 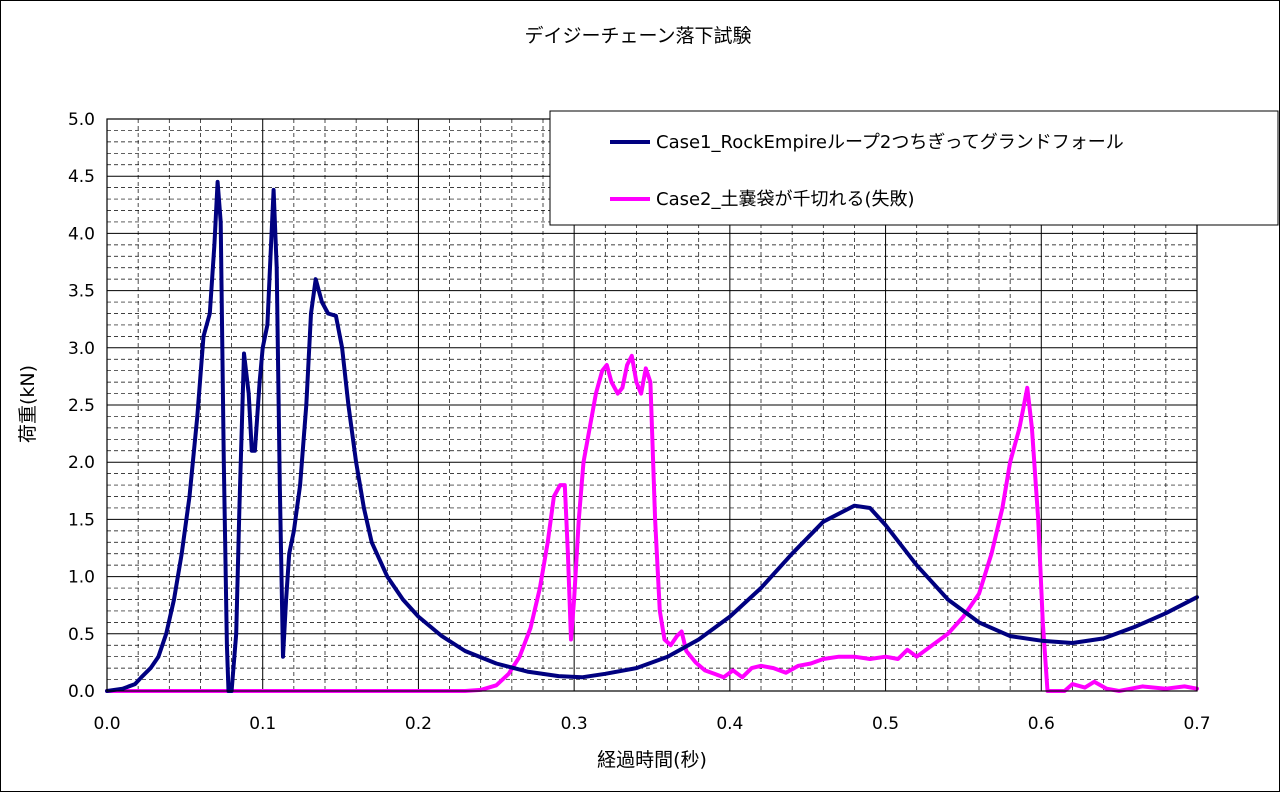 I want to click on legend-label-case2: Case2_土嚢袋が千切れる(失敗), so click(x=785, y=199).